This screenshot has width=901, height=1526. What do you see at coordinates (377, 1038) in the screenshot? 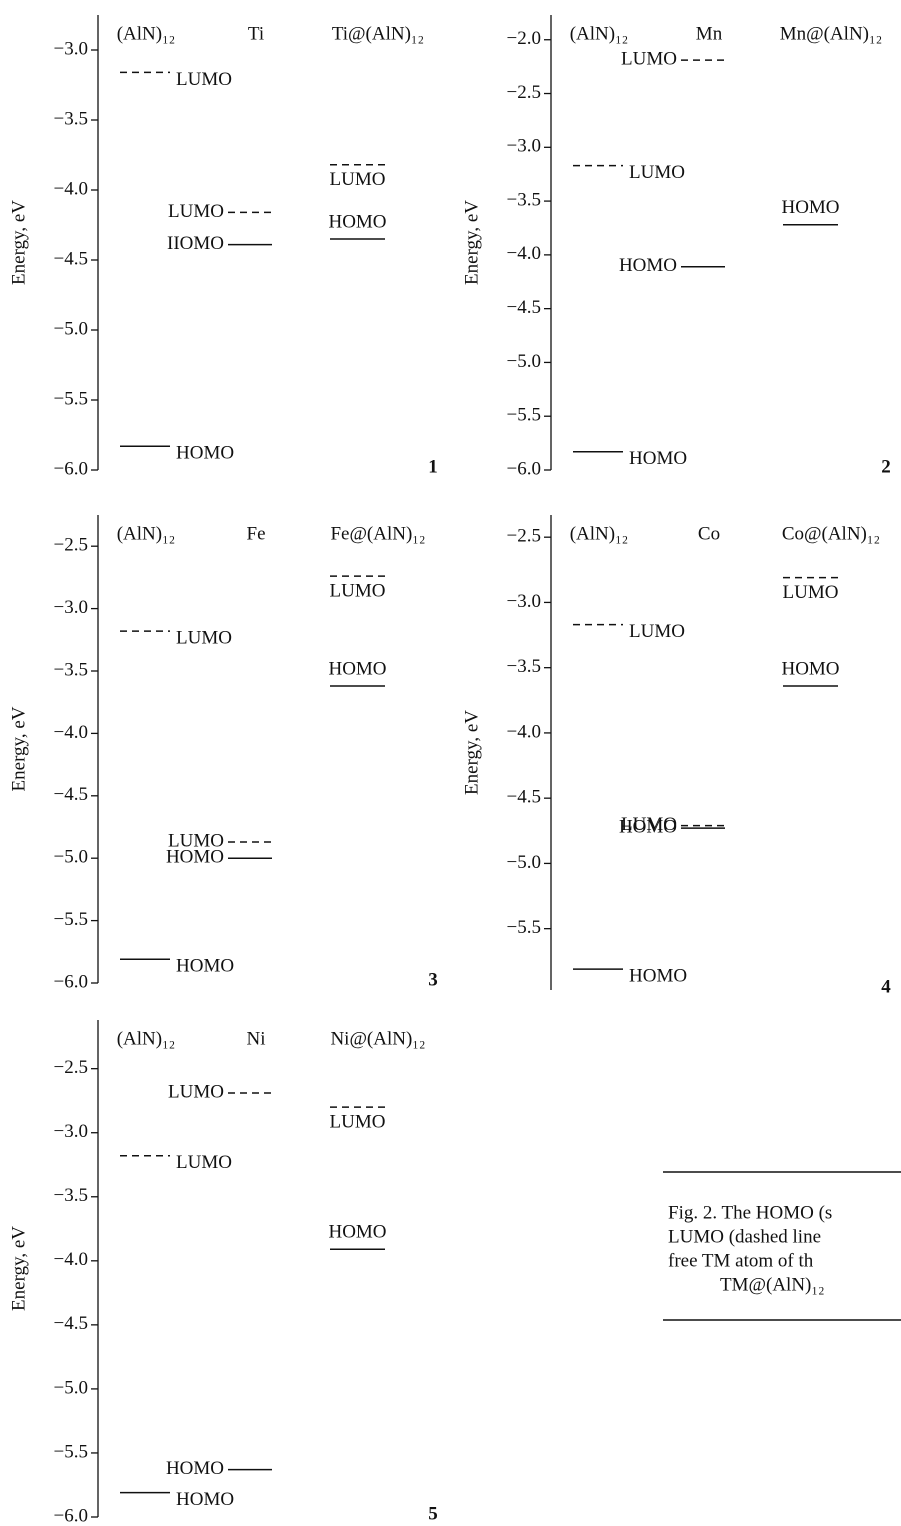
I see `column-header: Ni@(AlN)₁₂` at bounding box center [377, 1038].